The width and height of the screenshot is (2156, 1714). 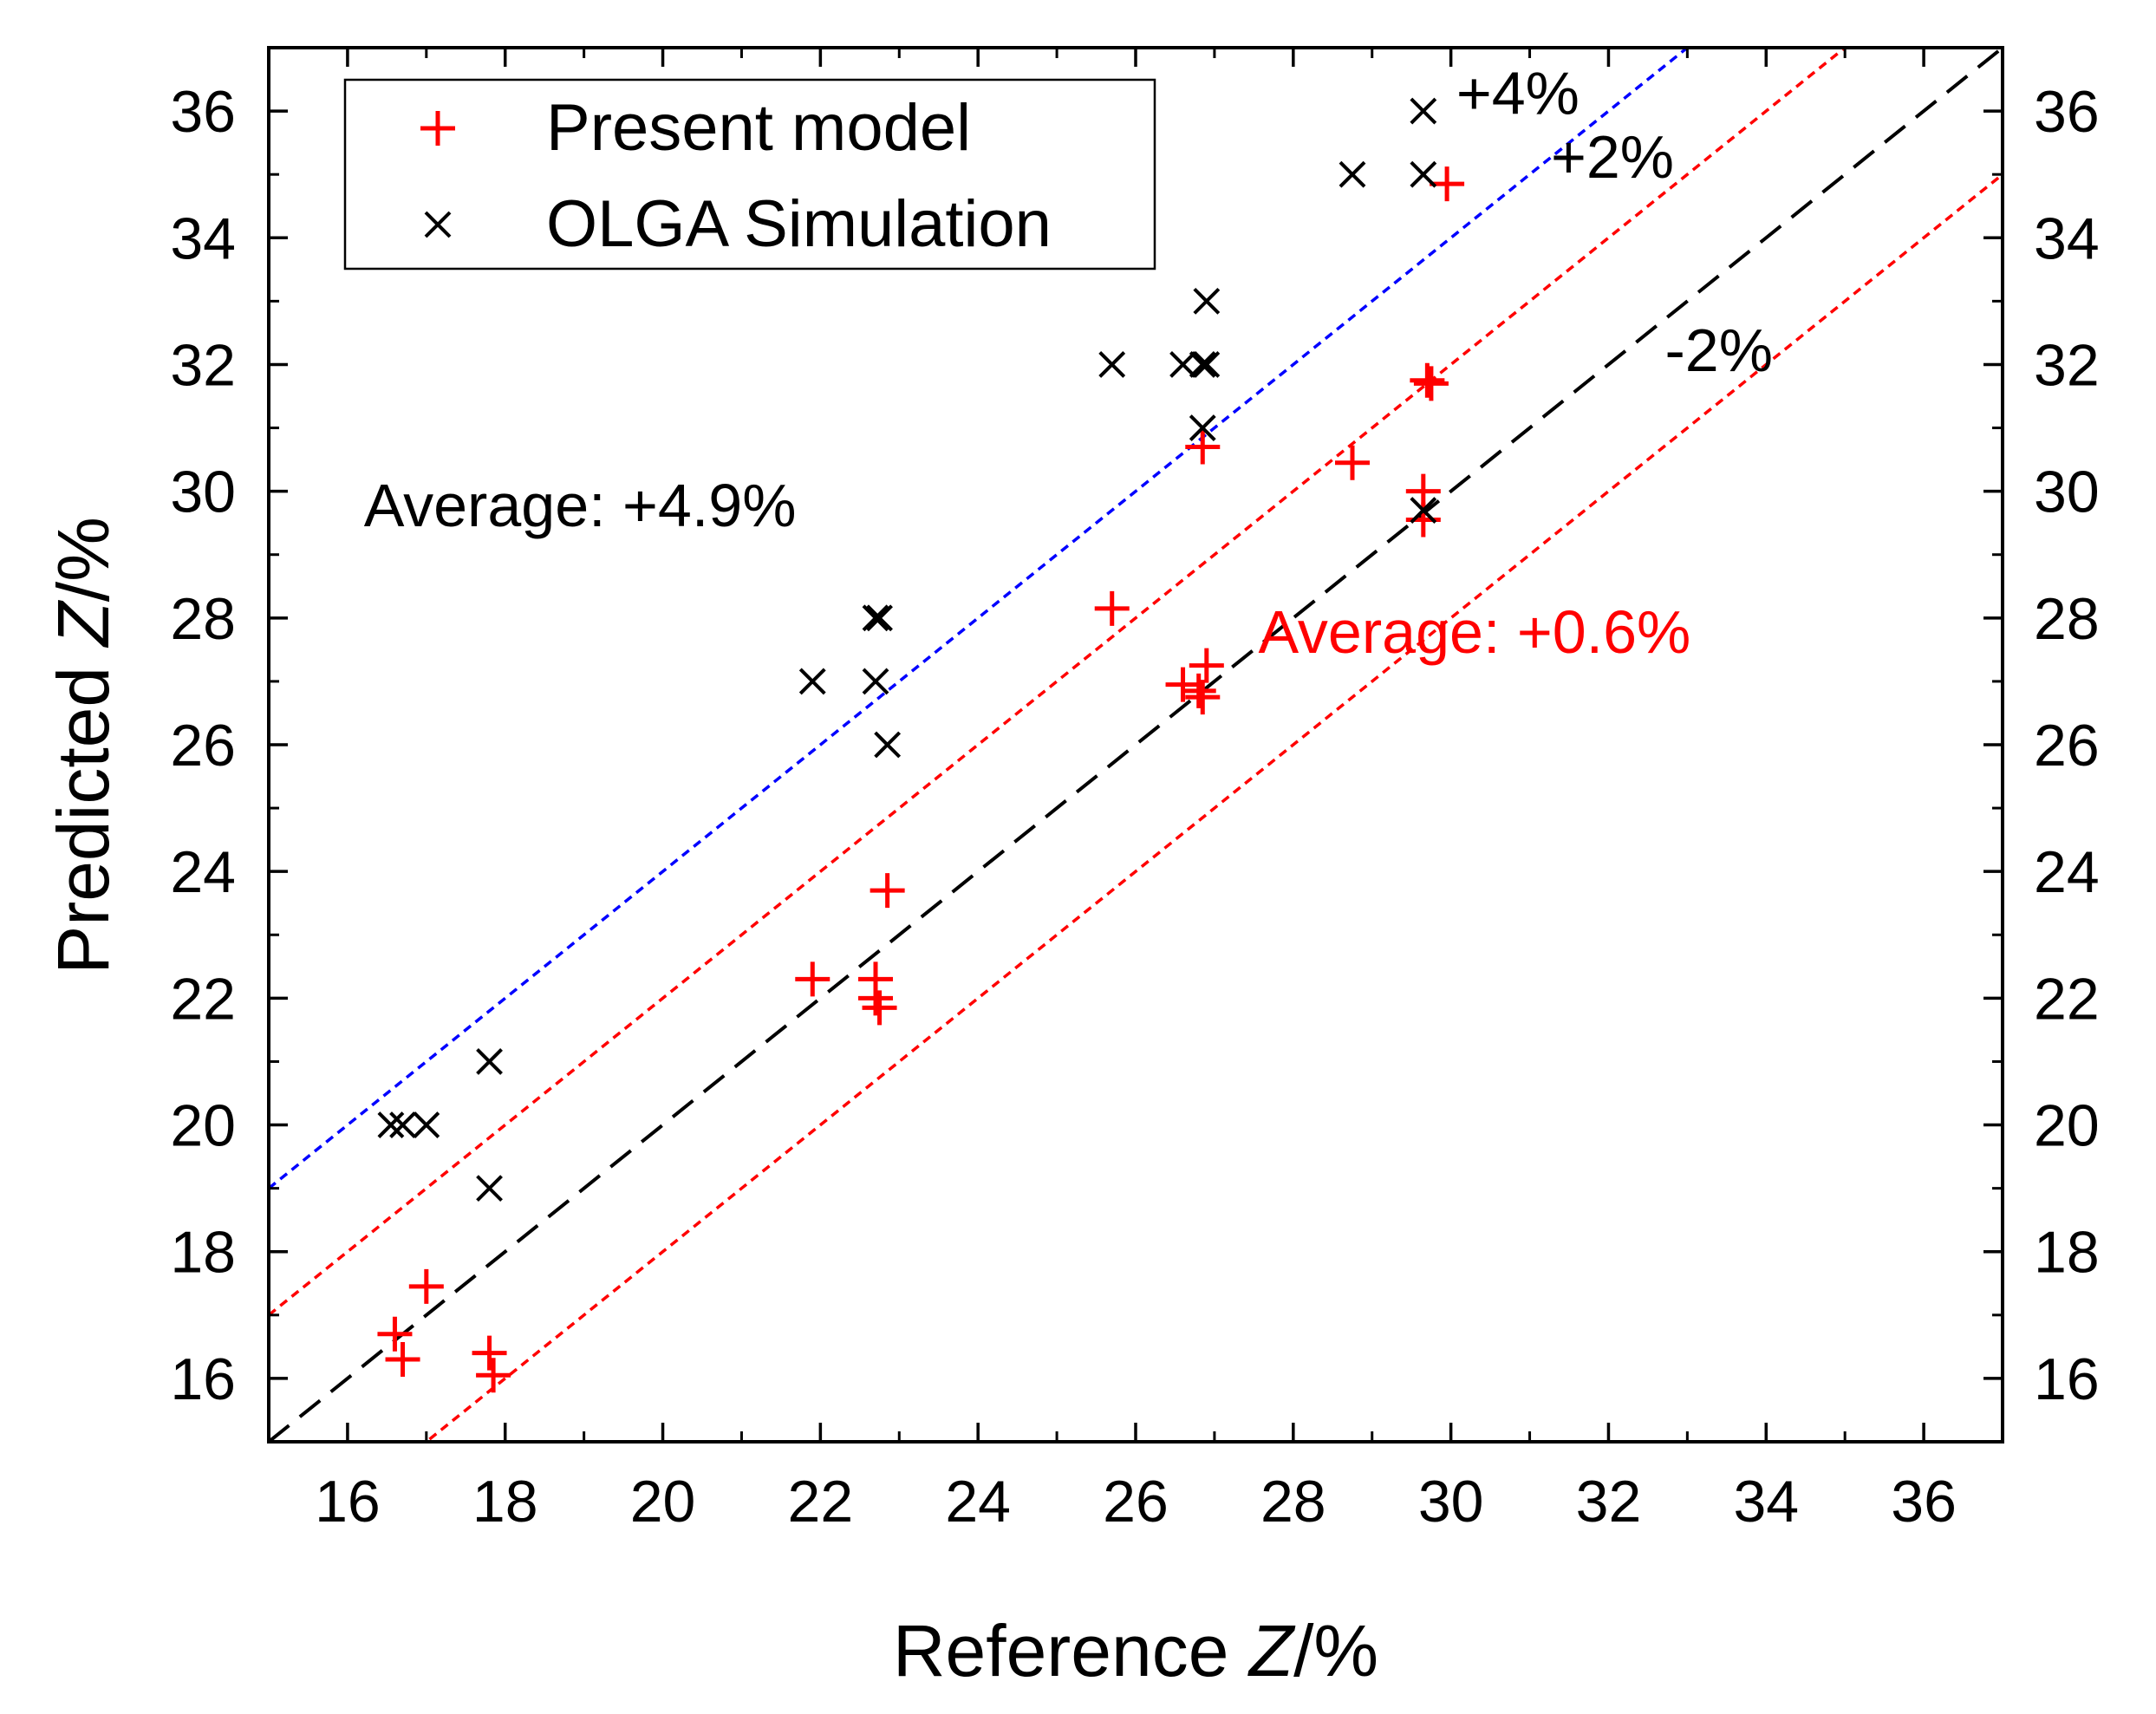 What do you see at coordinates (203, 365) in the screenshot?
I see `y-tick-label-left: 32` at bounding box center [203, 365].